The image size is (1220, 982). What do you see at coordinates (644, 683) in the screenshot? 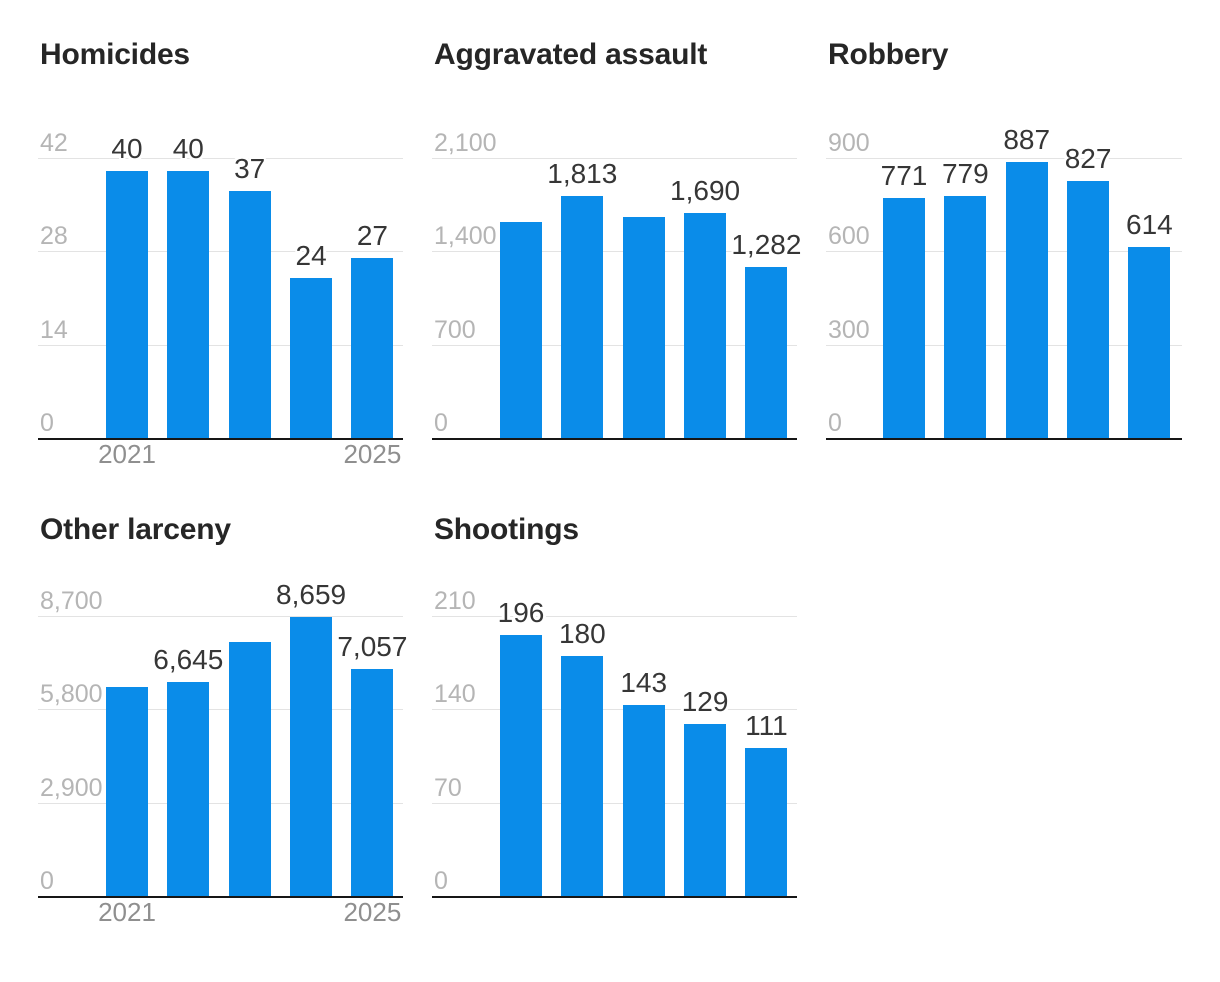
I see `bar-value-label: 143` at bounding box center [644, 683].